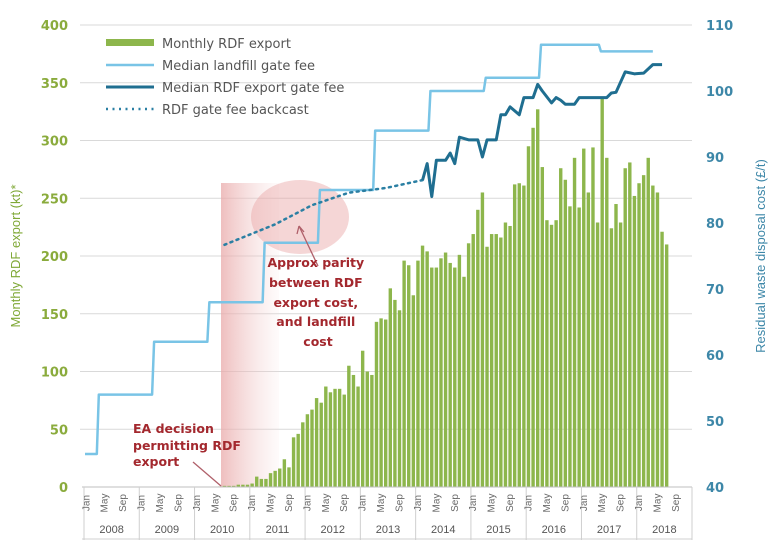  What do you see at coordinates (238, 66) in the screenshot?
I see `legend-label: Median landfill gate fee` at bounding box center [238, 66].